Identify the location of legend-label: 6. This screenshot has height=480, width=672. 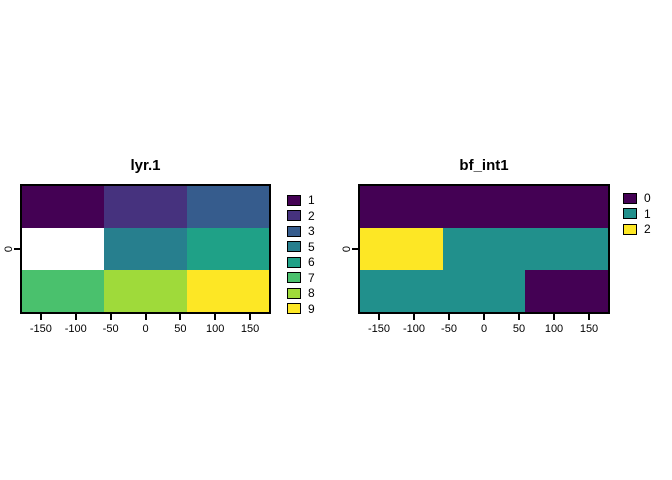
(311, 262).